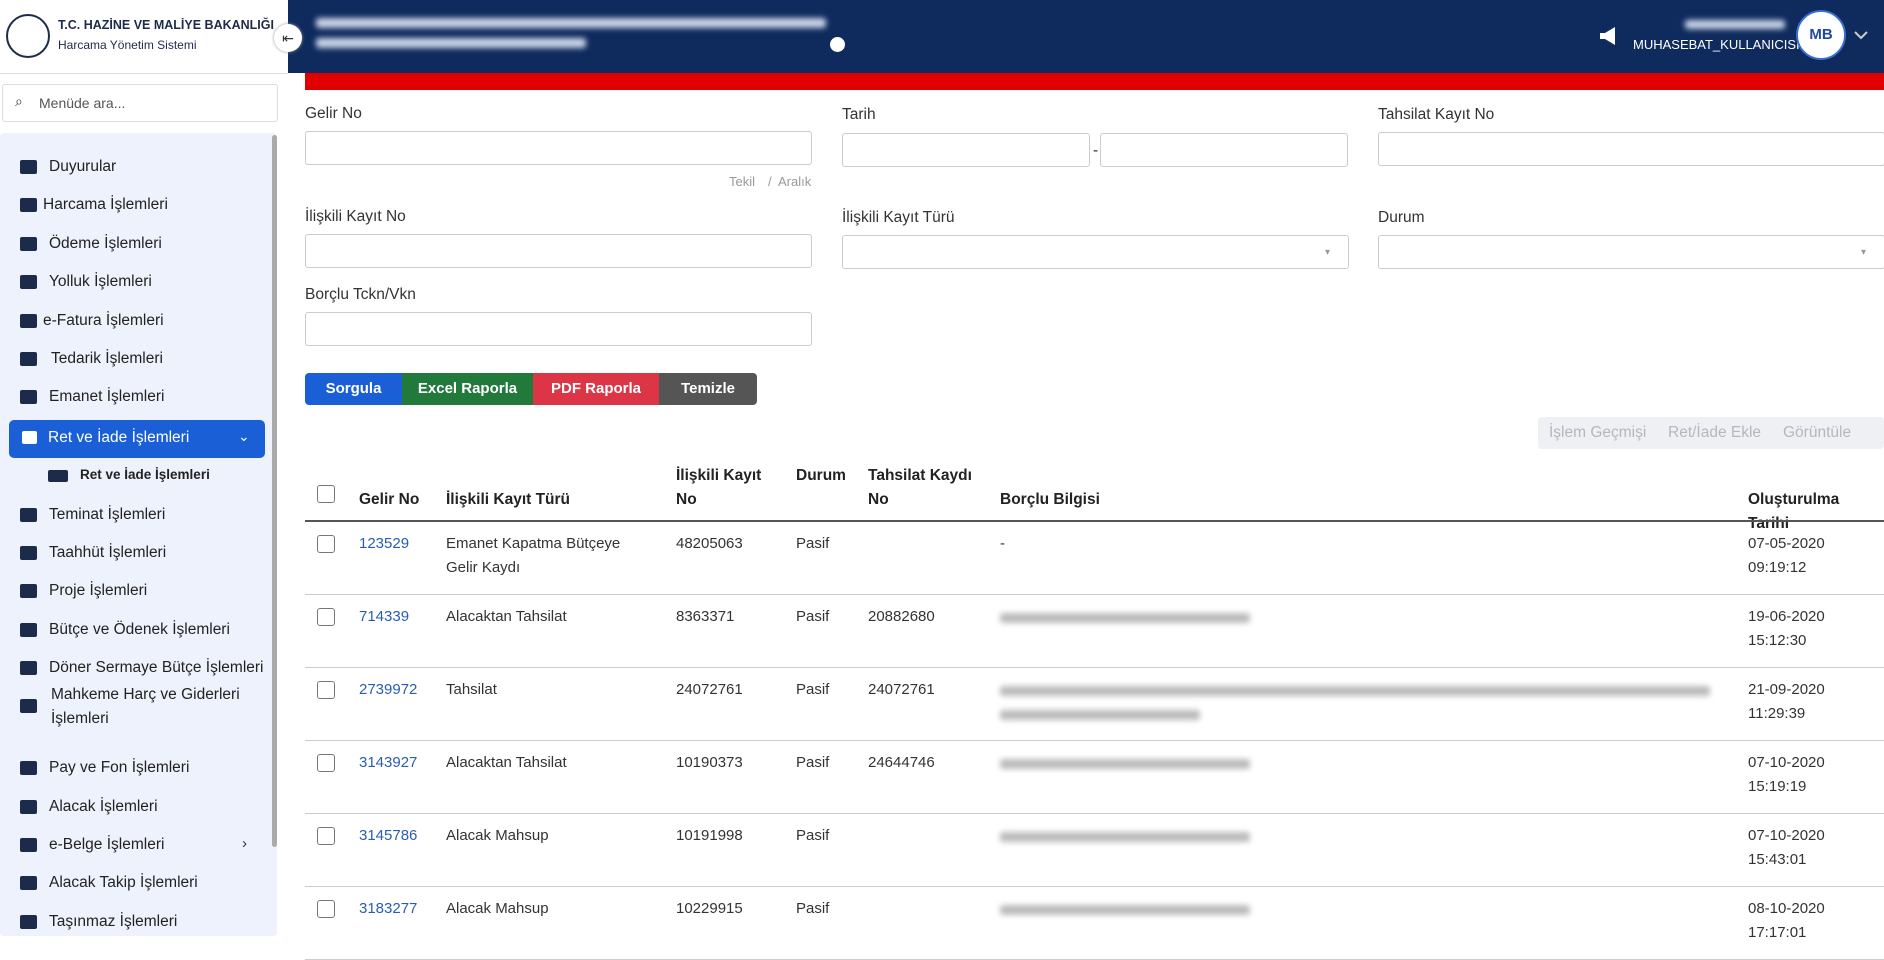  What do you see at coordinates (107, 358) in the screenshot?
I see `menu-label: Tedarik İşlemleri` at bounding box center [107, 358].